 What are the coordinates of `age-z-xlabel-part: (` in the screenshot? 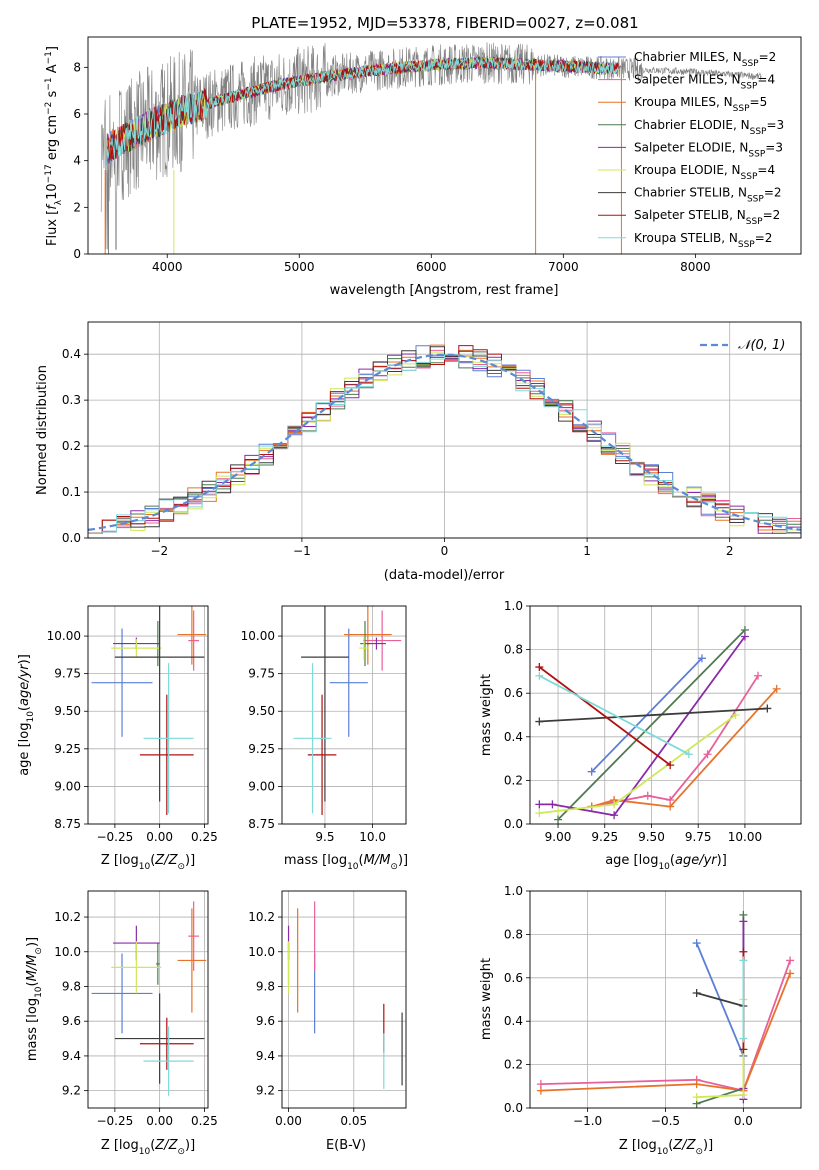 It's located at (152, 860).